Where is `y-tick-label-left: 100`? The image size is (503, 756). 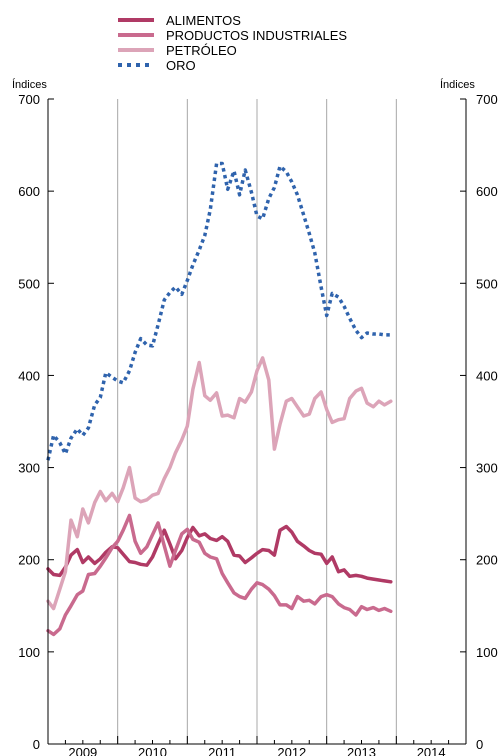 y-tick-label-left: 100 is located at coordinates (29, 652).